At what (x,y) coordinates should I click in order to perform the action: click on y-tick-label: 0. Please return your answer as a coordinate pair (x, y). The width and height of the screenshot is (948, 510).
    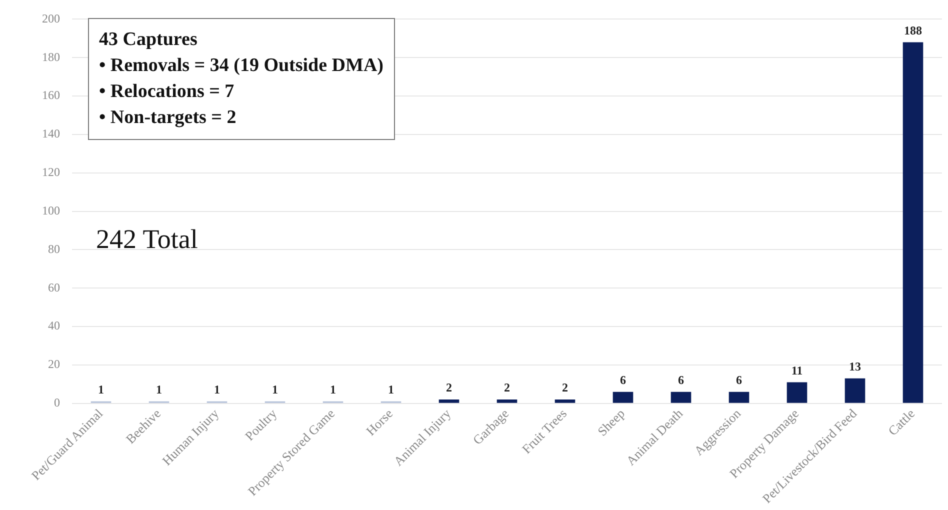
    Looking at the image, I should click on (57, 403).